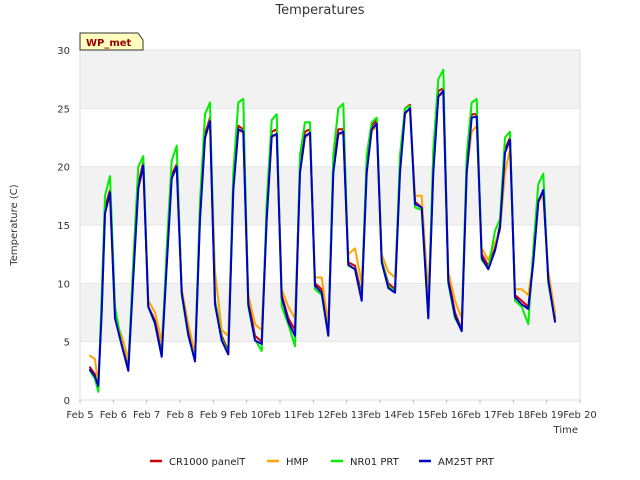  Describe the element at coordinates (67, 401) in the screenshot. I see `y-tick-label: 0` at that location.